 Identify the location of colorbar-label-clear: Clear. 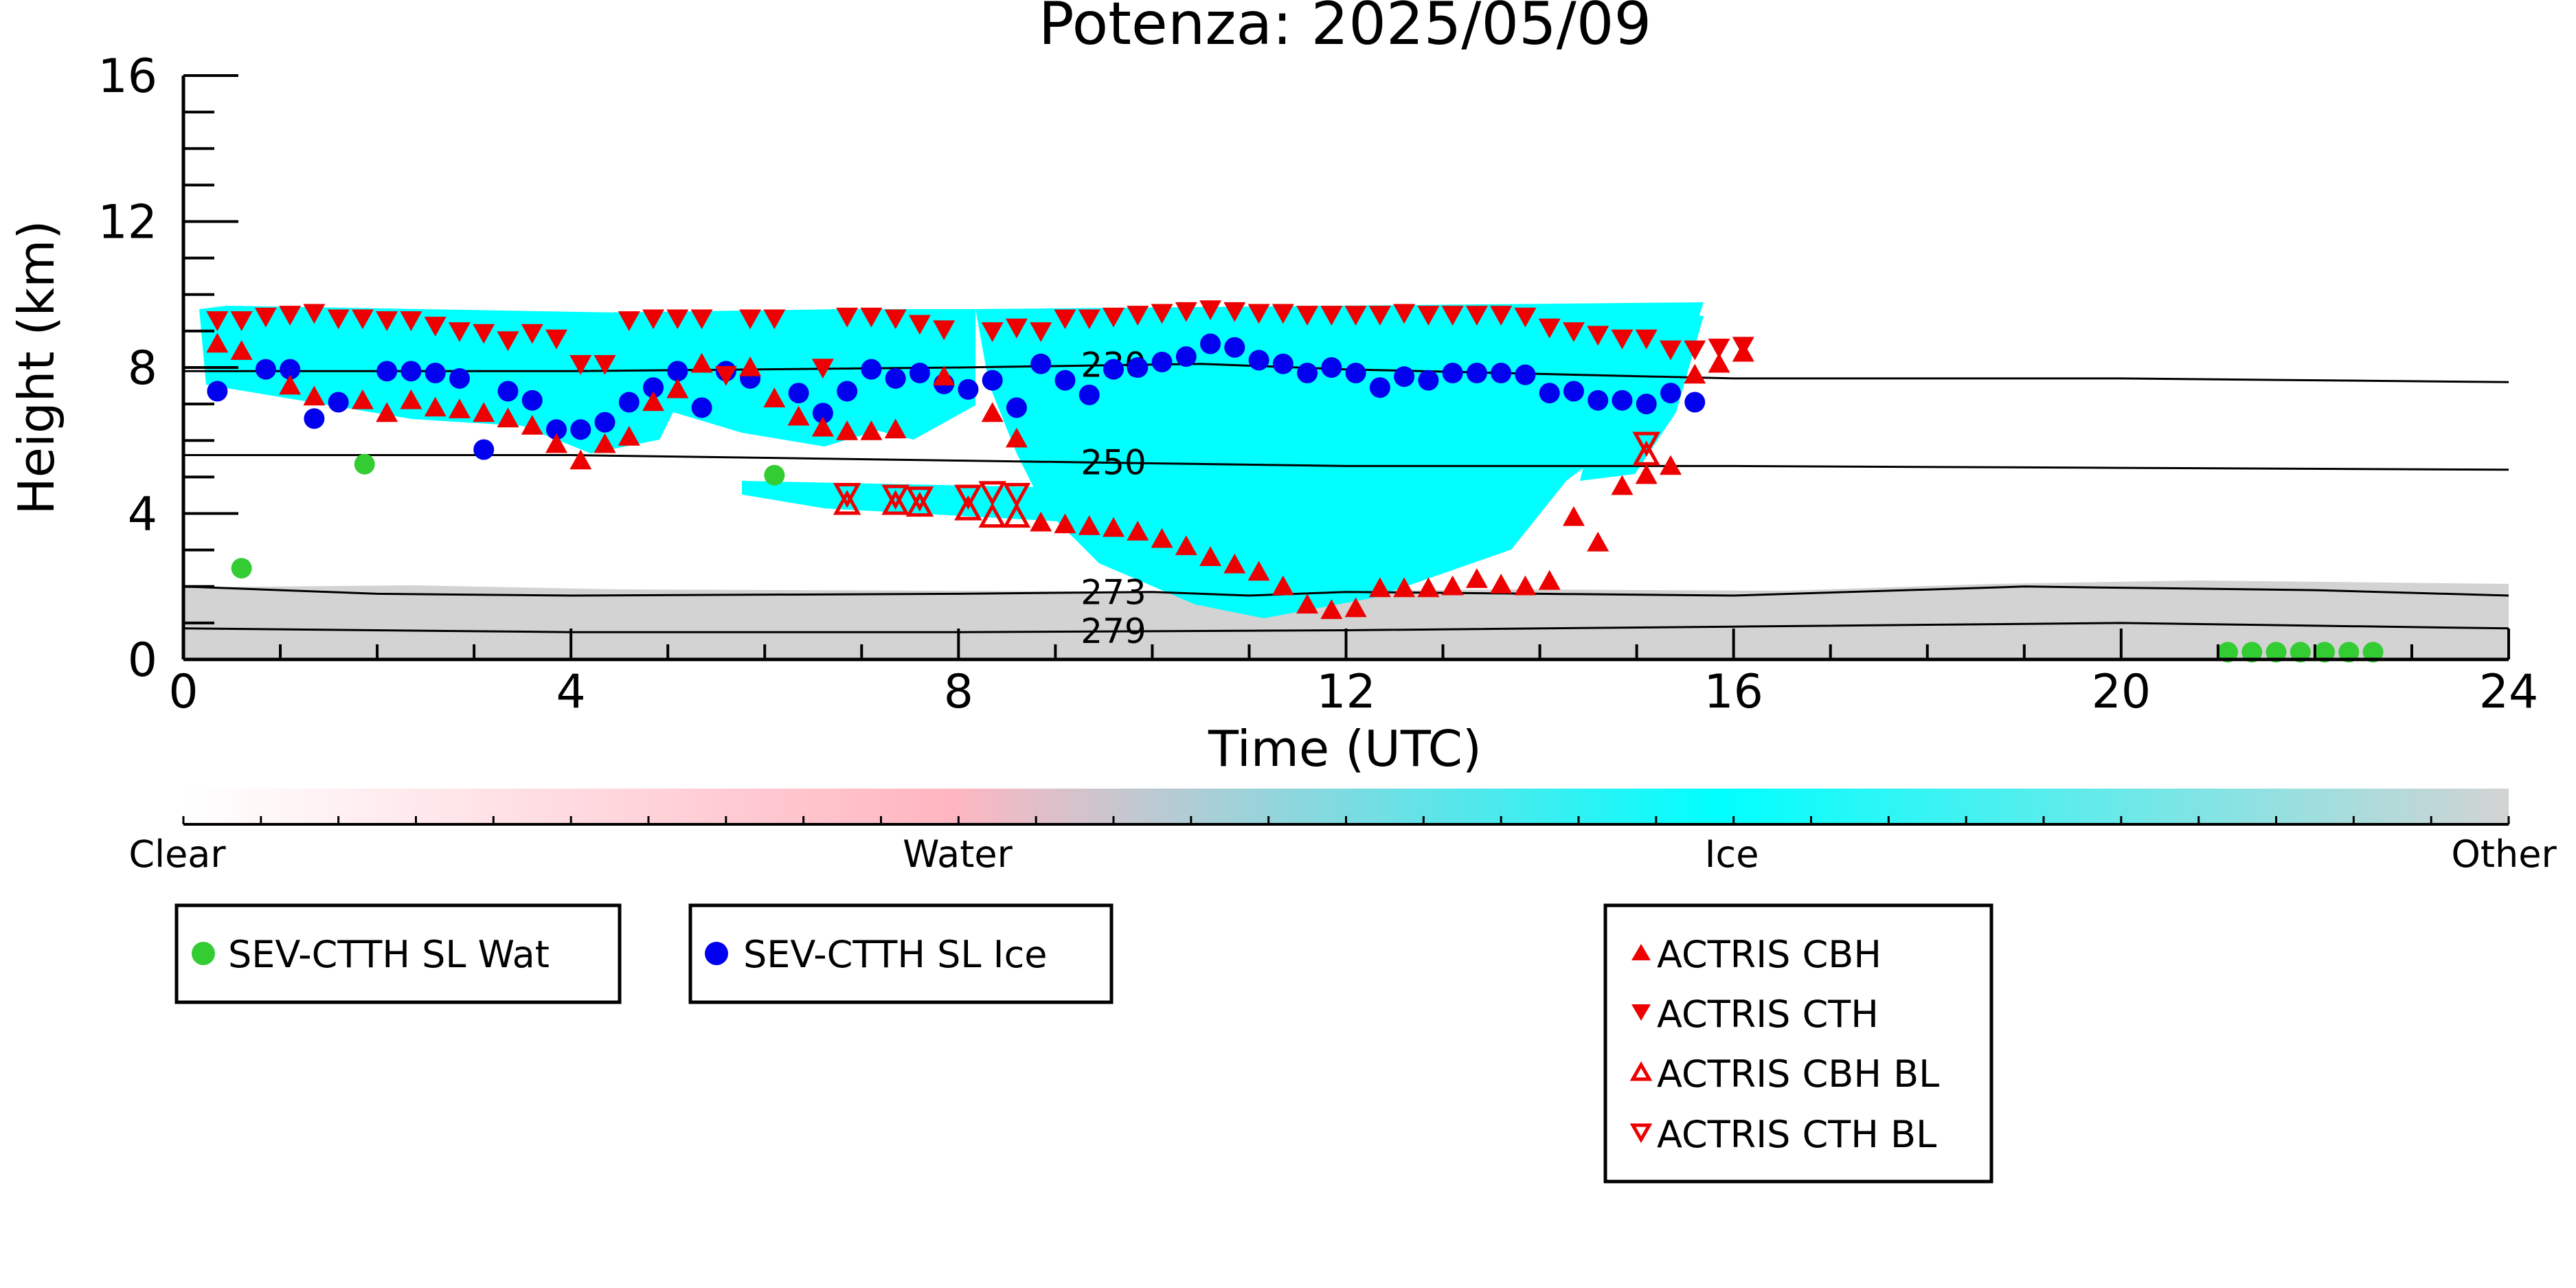
(177, 854).